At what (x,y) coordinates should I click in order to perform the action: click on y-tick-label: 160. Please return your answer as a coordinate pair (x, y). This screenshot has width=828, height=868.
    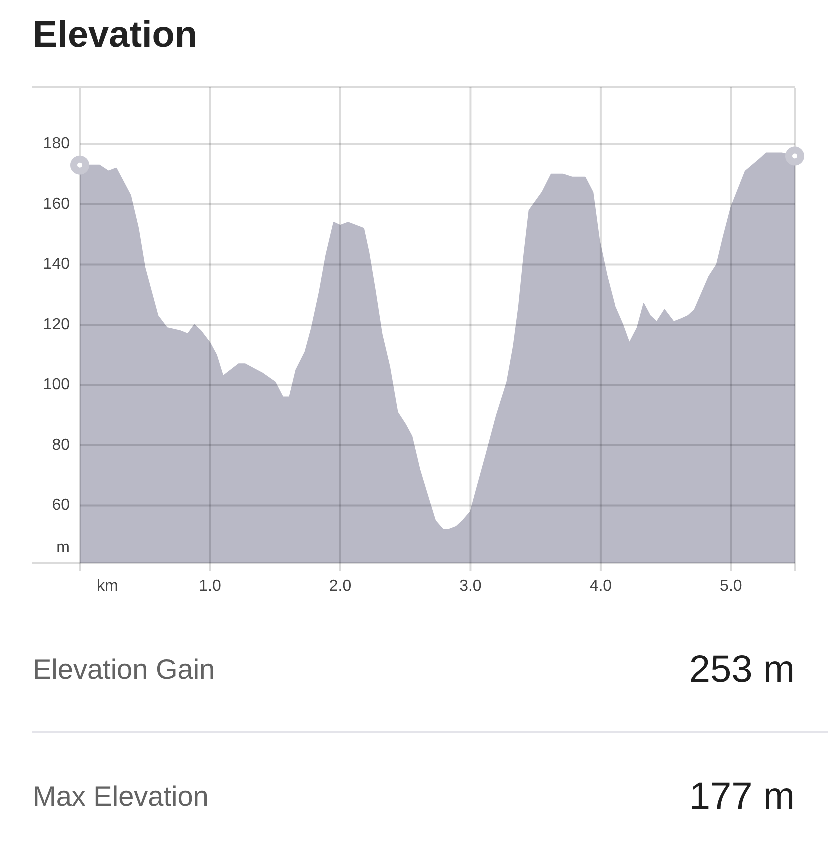
    Looking at the image, I should click on (56, 204).